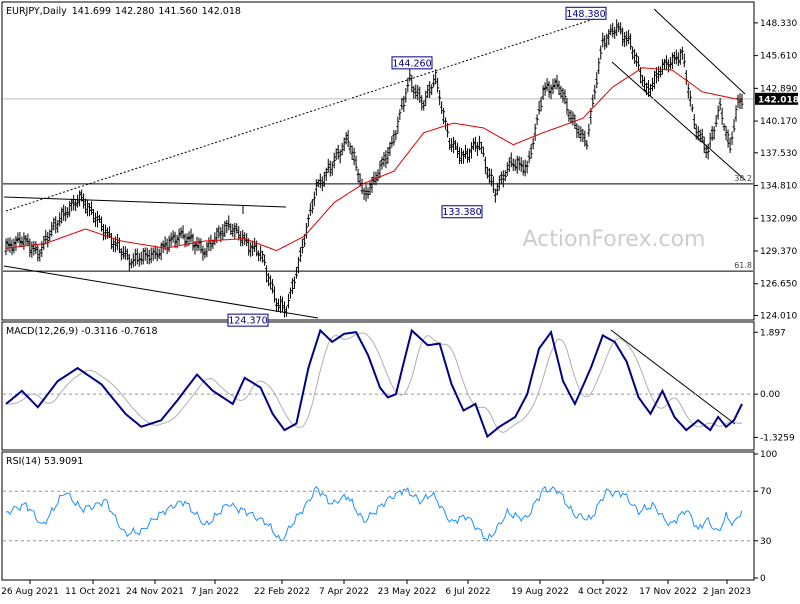 Image resolution: width=800 pixels, height=604 pixels. Describe the element at coordinates (778, 57) in the screenshot. I see `price-y-tick-label: 145.610` at that location.